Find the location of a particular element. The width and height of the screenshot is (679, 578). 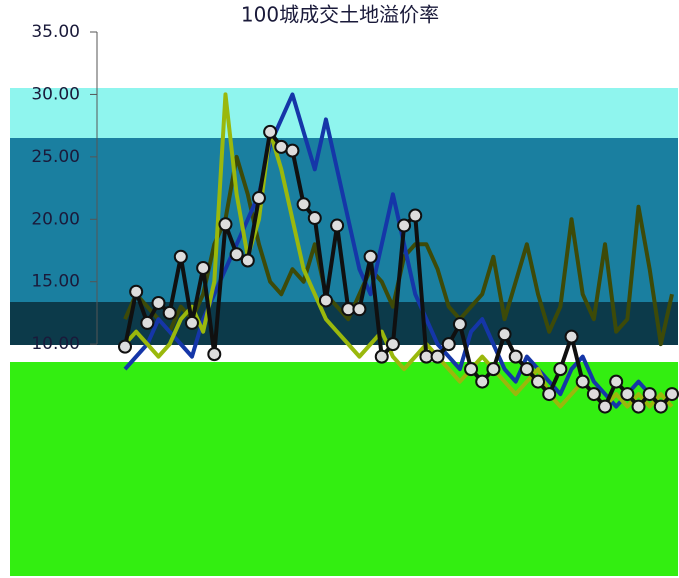

y-tick-label: 15.00 is located at coordinates (55, 282).